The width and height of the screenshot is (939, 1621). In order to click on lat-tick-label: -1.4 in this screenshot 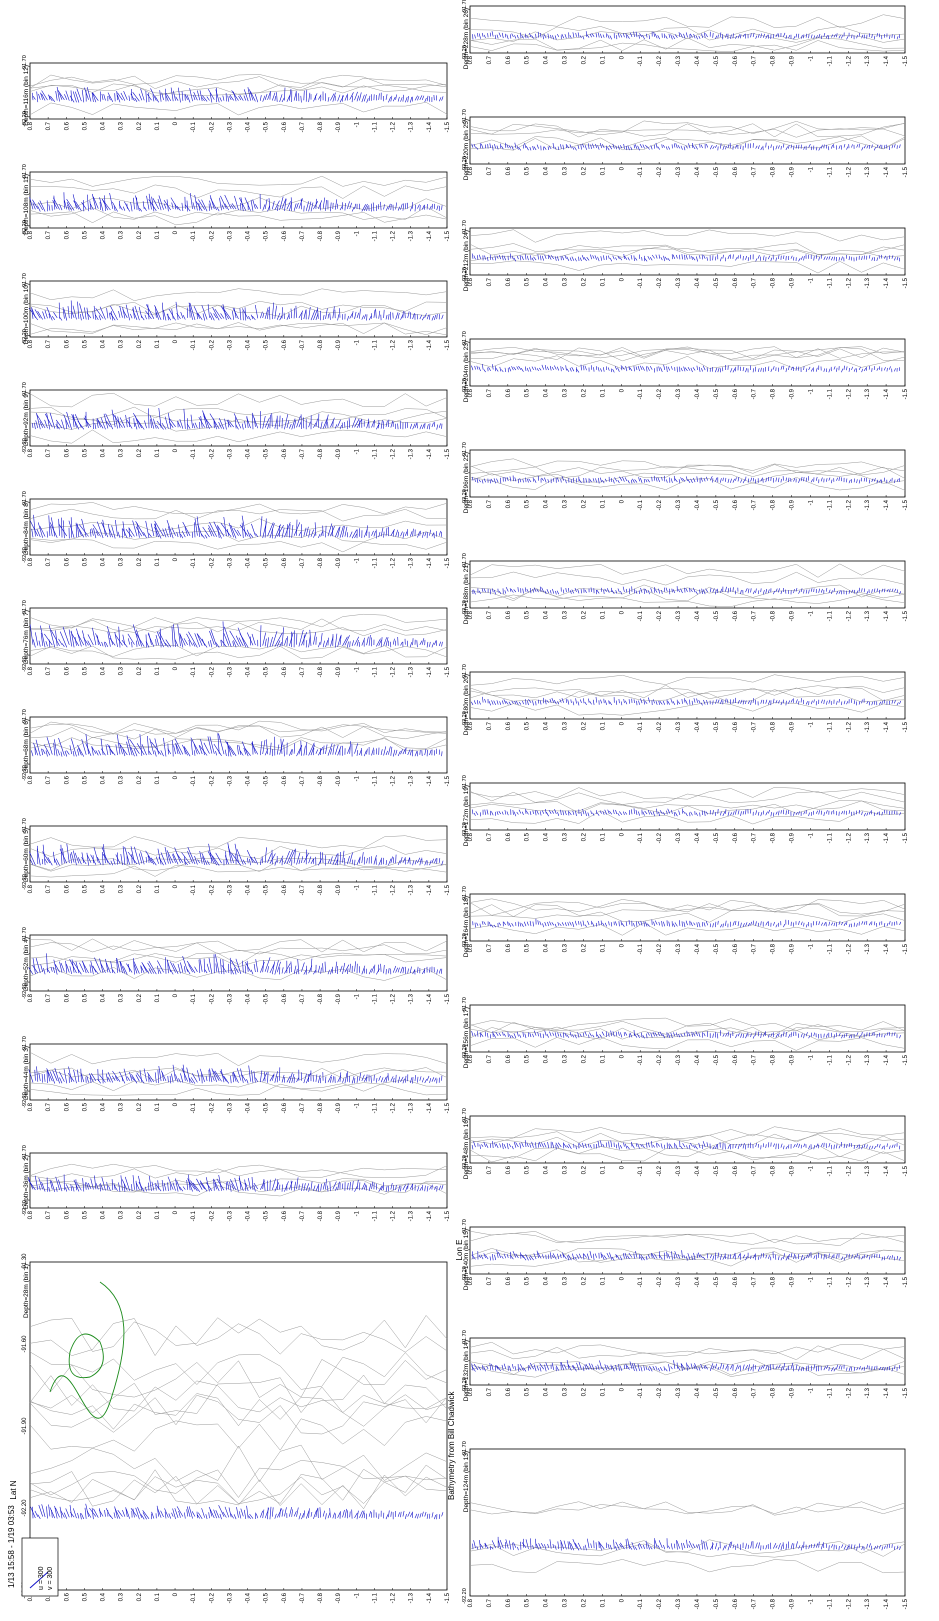, I will do `click(887, 171)`.